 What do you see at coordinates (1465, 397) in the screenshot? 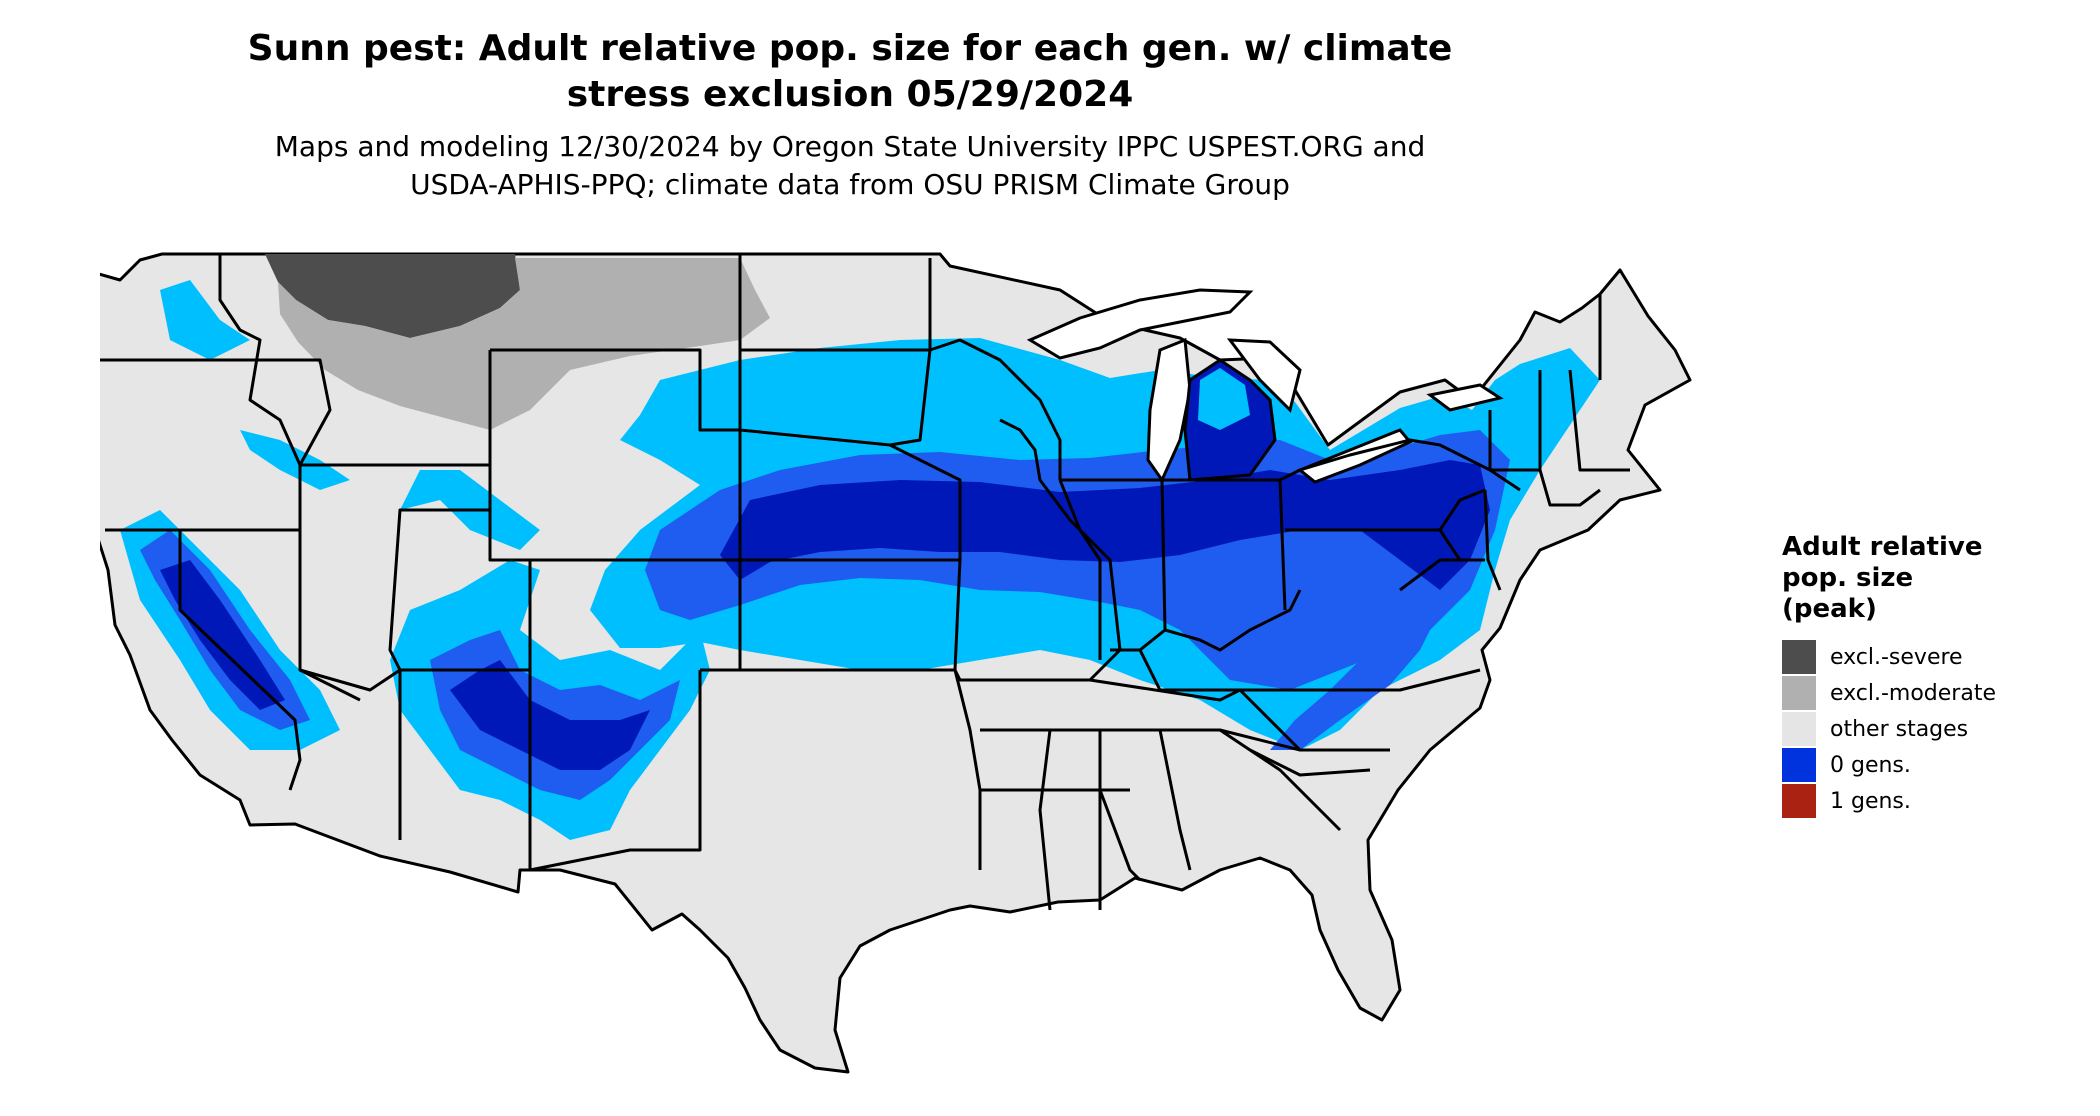
I see `lake-ontario` at bounding box center [1465, 397].